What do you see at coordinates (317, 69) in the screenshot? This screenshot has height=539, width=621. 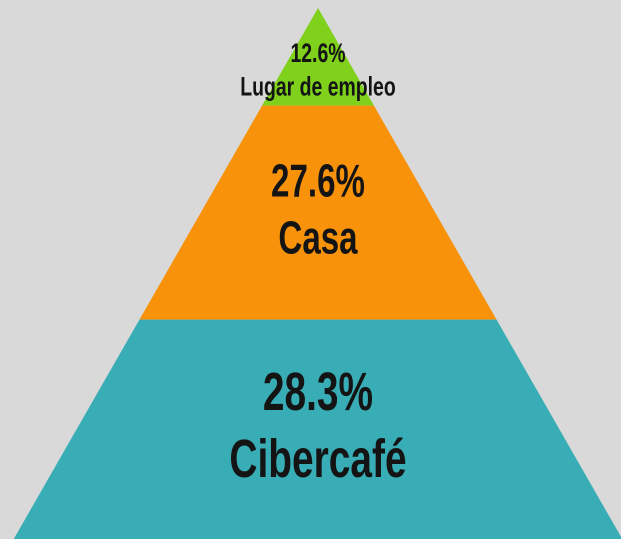 I see `segment-labels: 12.6% Lugar de empleo` at bounding box center [317, 69].